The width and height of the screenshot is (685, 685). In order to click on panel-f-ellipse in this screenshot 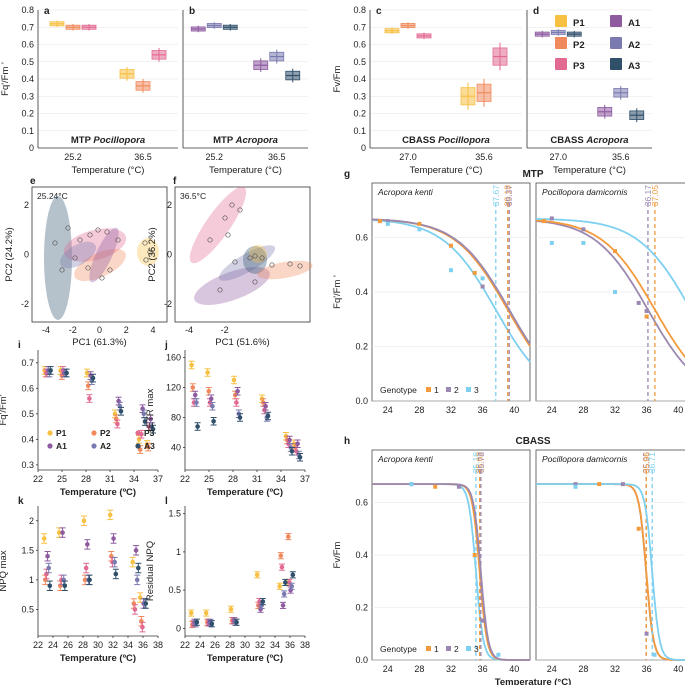, I will do `click(285, 270)`.